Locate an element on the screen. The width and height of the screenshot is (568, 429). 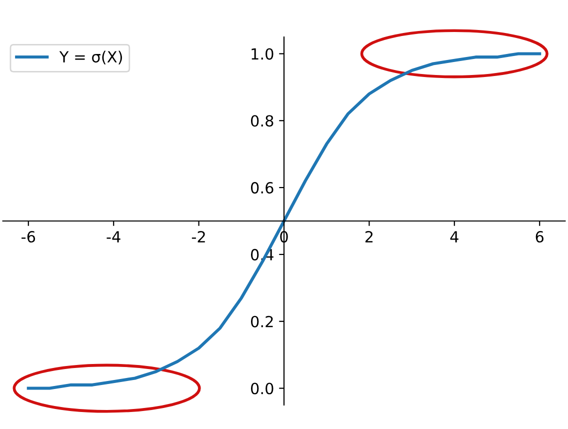
x-tick-label: -6 is located at coordinates (29, 236).